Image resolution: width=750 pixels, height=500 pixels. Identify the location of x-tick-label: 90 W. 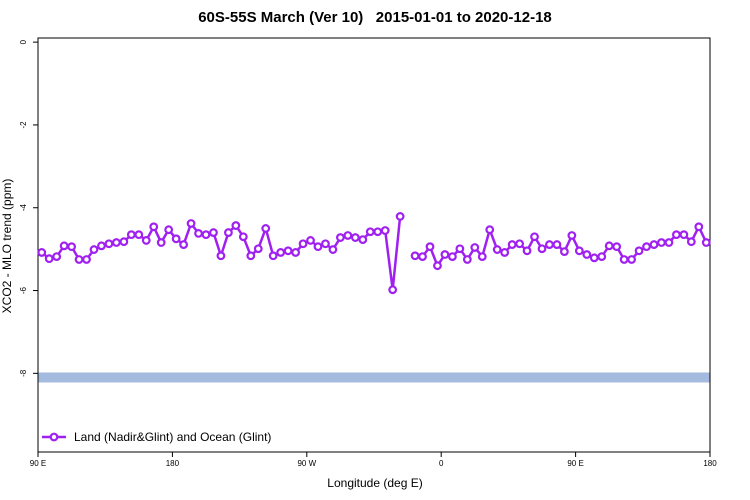
(306, 463).